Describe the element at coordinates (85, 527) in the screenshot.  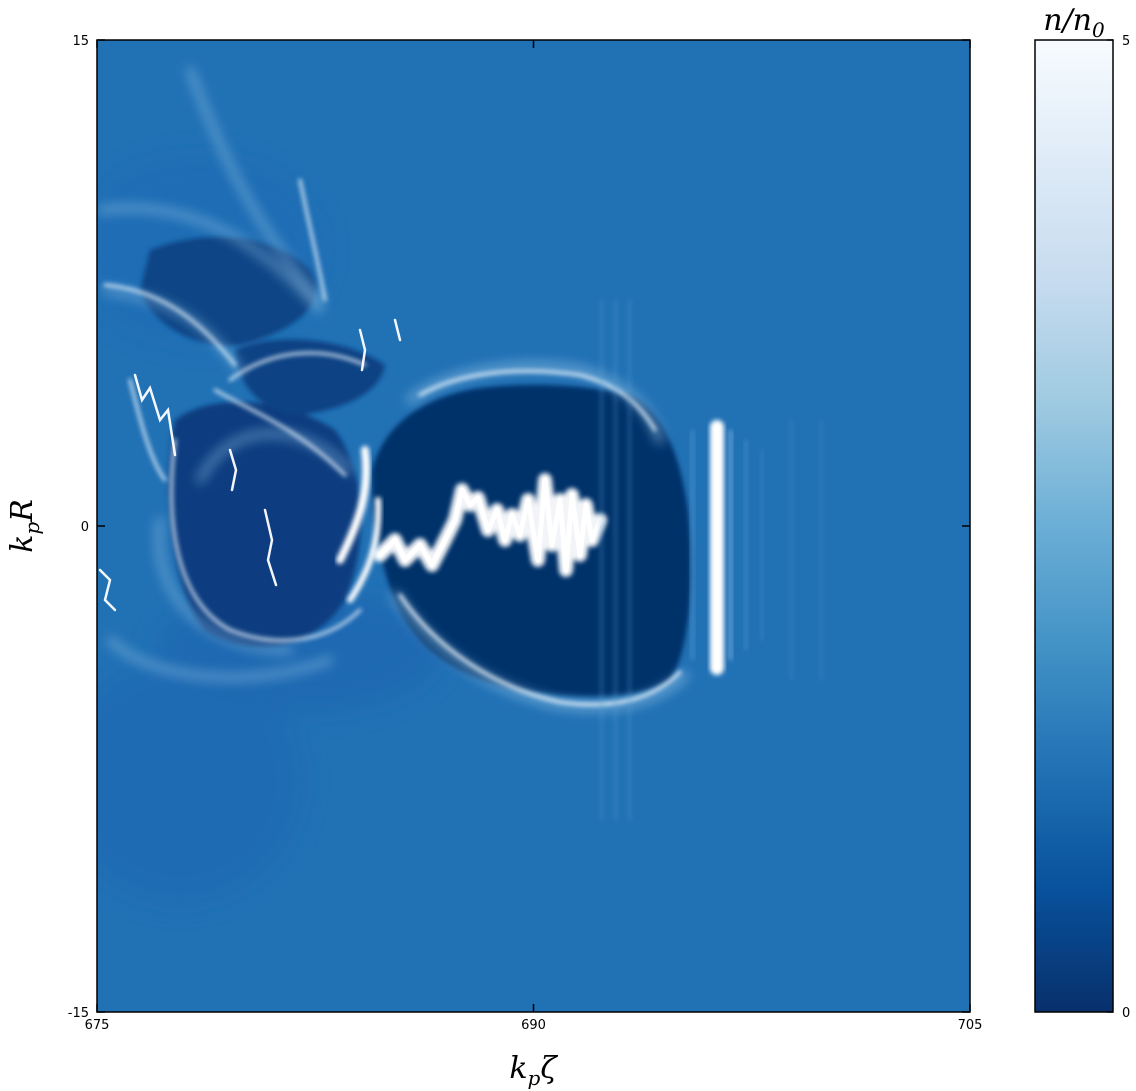
I see `y-tick-label-0: 0` at that location.